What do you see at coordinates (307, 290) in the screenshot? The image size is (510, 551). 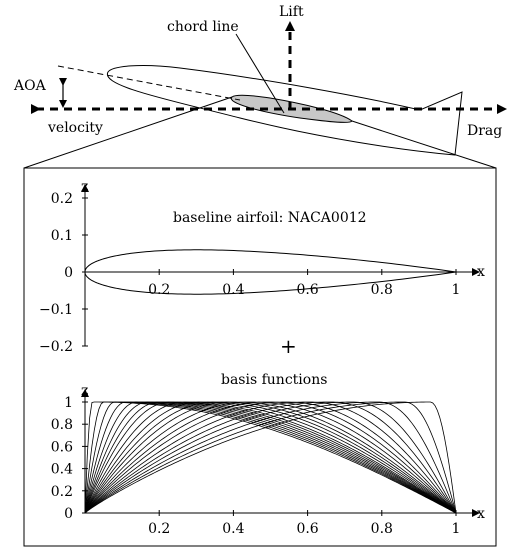 I see `airfoil-plot-x-tick-label: 0.6` at bounding box center [307, 290].